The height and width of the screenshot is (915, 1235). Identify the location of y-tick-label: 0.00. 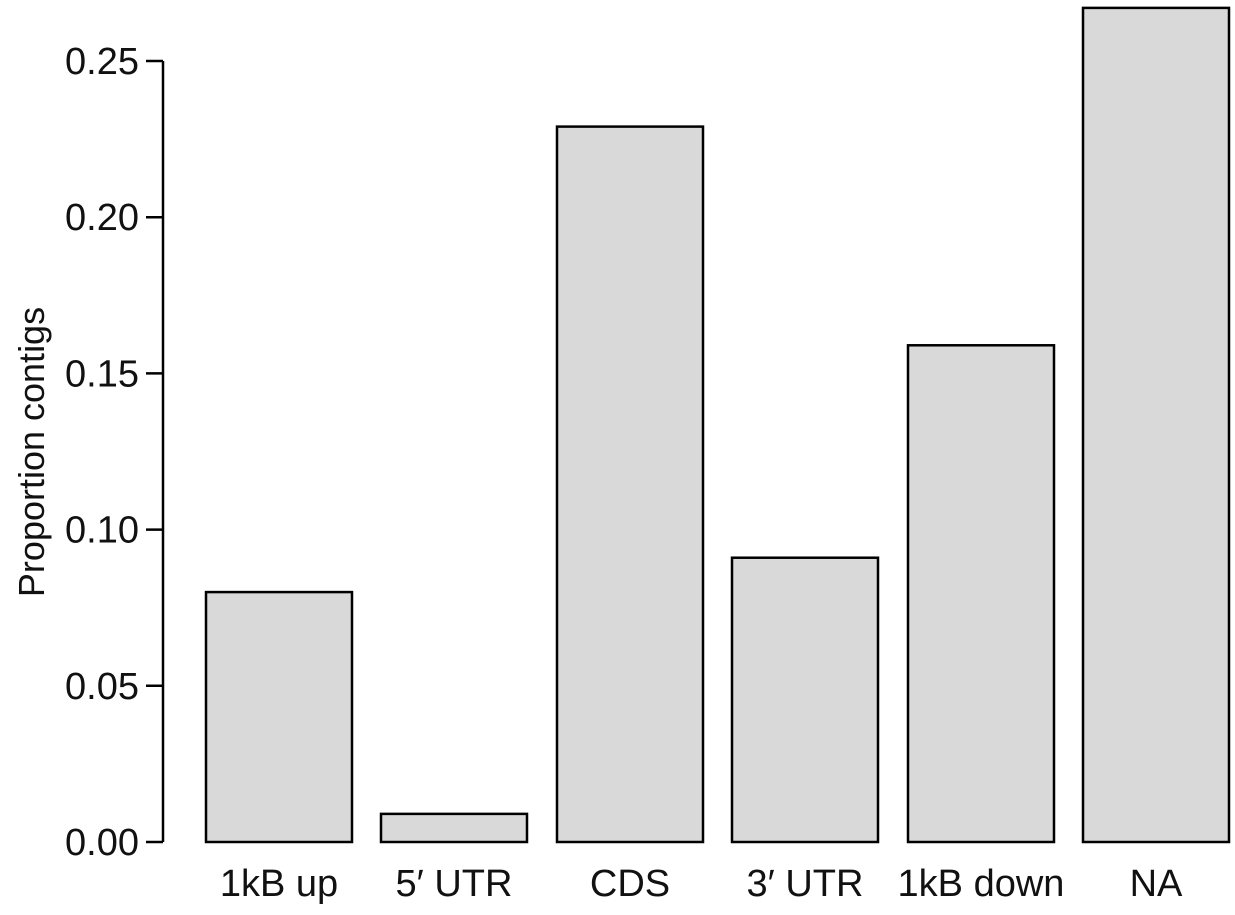
(102, 843).